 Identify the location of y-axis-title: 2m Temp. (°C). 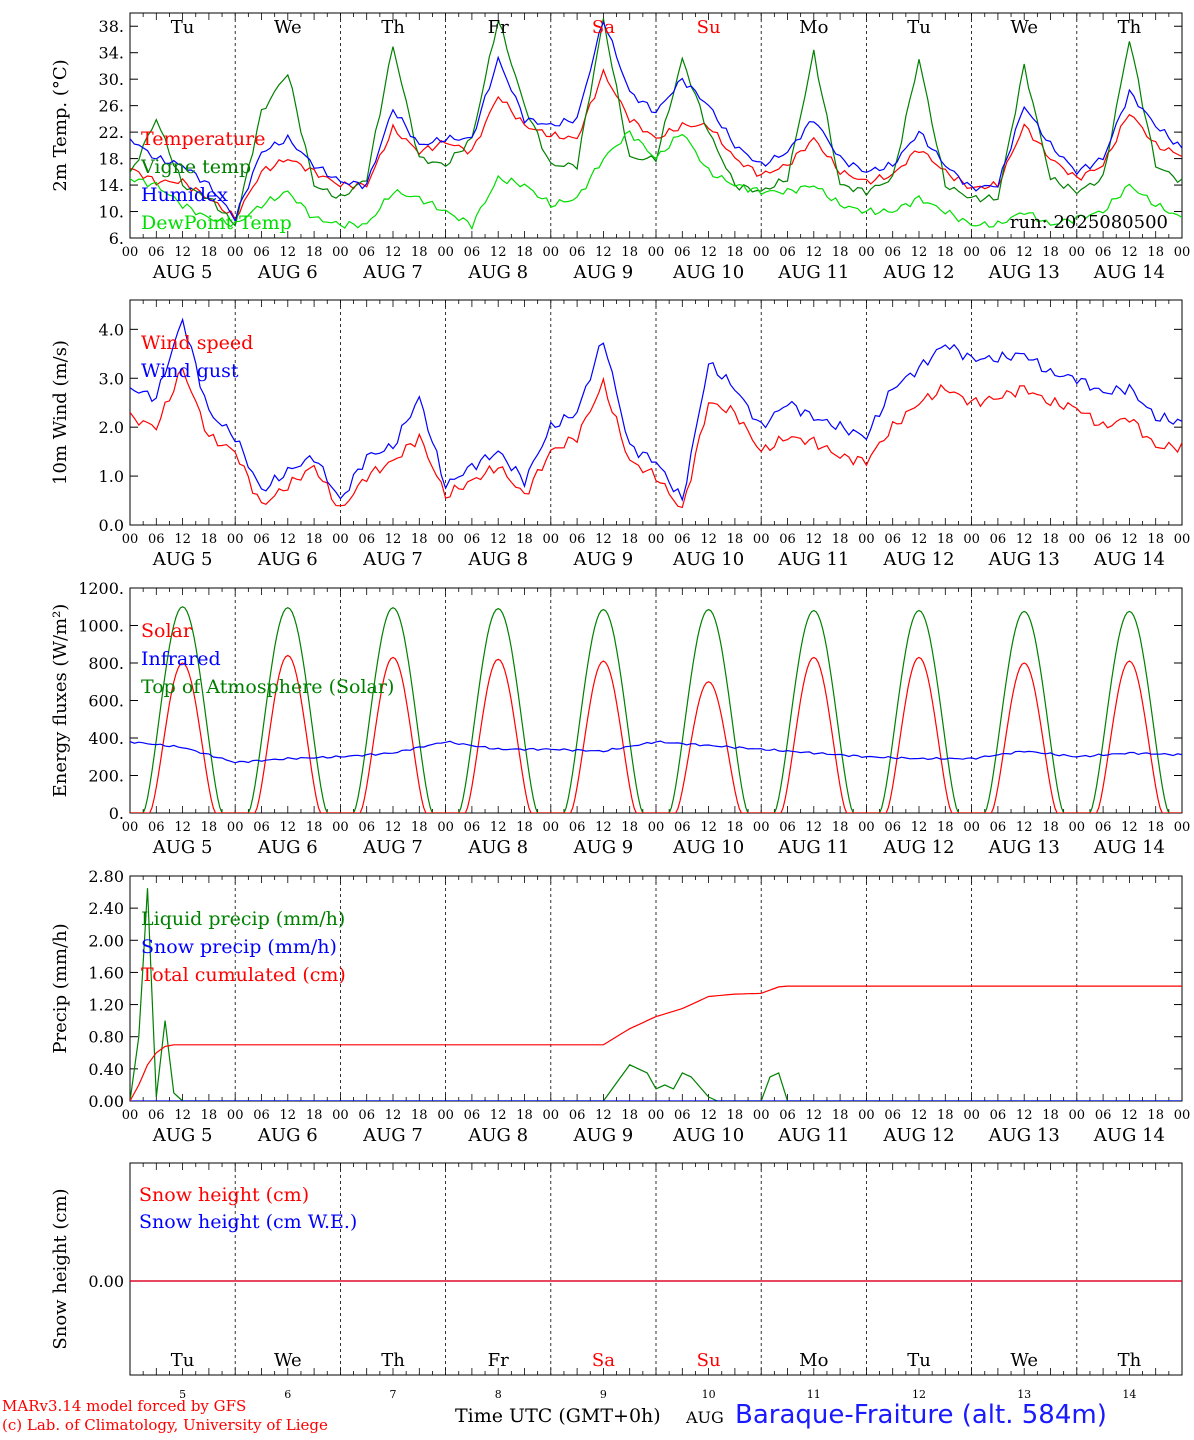
(60, 125).